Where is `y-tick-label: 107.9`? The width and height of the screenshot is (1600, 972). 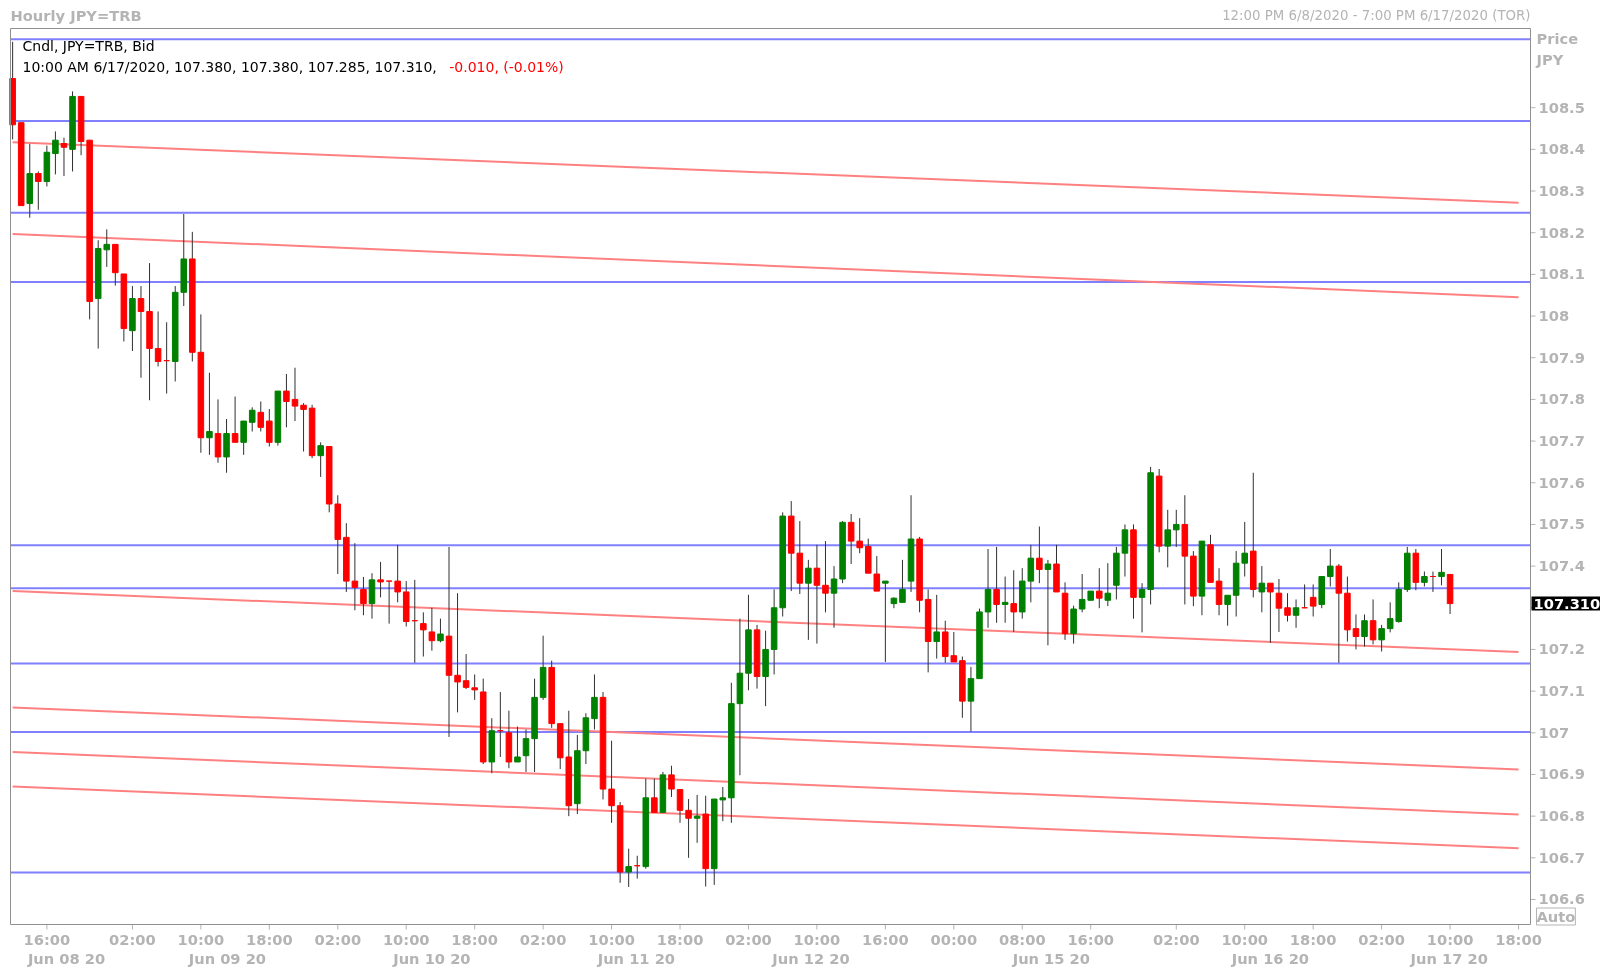
y-tick-label: 107.9 is located at coordinates (1561, 357).